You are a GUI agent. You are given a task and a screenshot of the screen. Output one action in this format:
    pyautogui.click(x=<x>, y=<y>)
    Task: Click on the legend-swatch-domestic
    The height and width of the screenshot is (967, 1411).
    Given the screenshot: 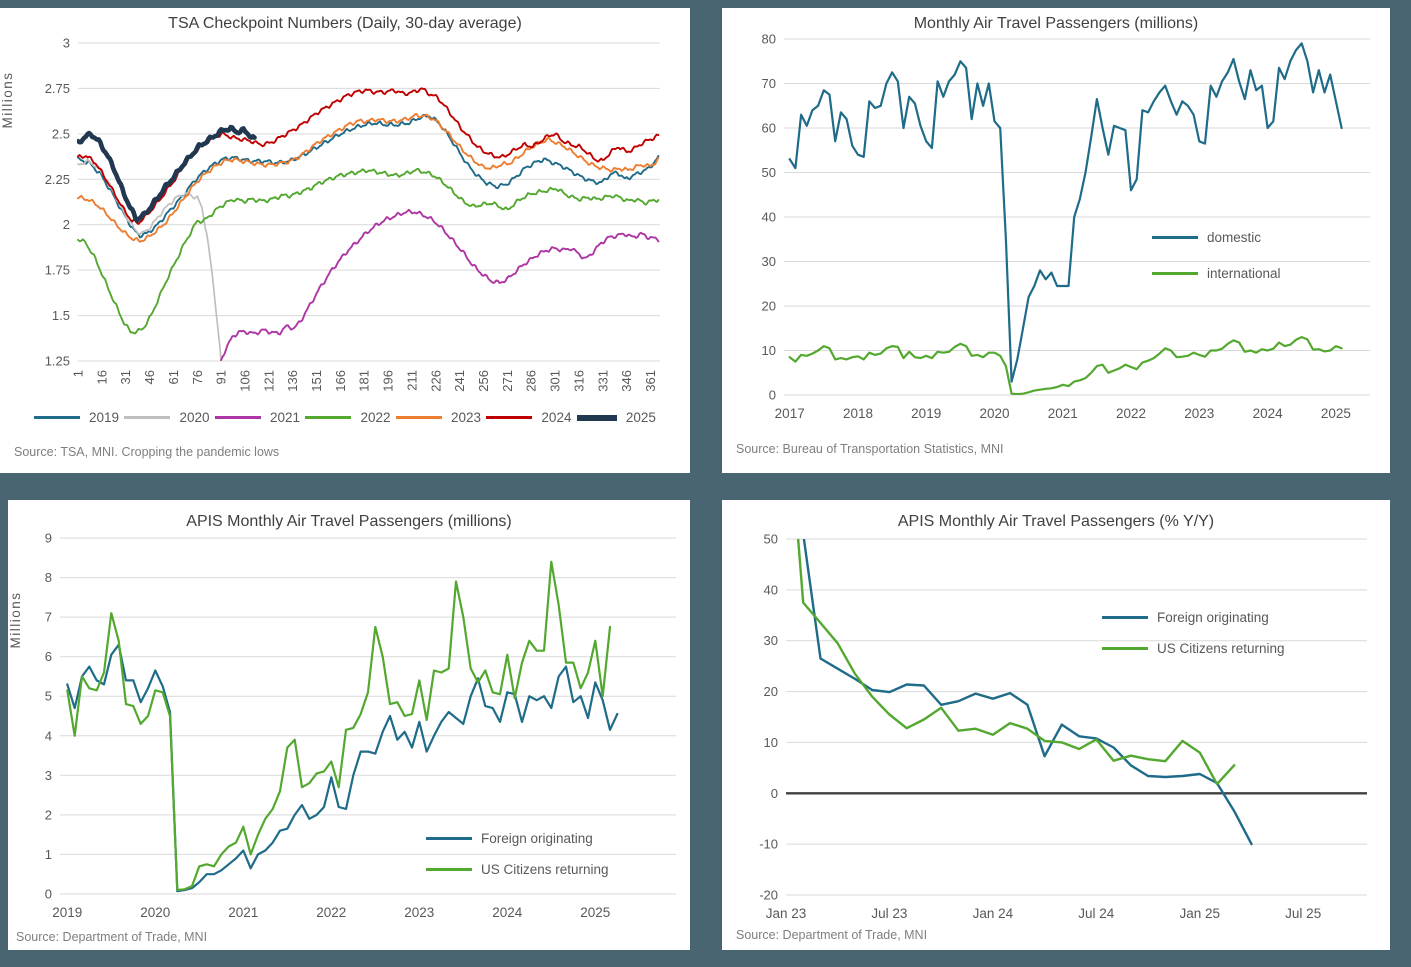 What is the action you would take?
    pyautogui.click(x=1175, y=237)
    